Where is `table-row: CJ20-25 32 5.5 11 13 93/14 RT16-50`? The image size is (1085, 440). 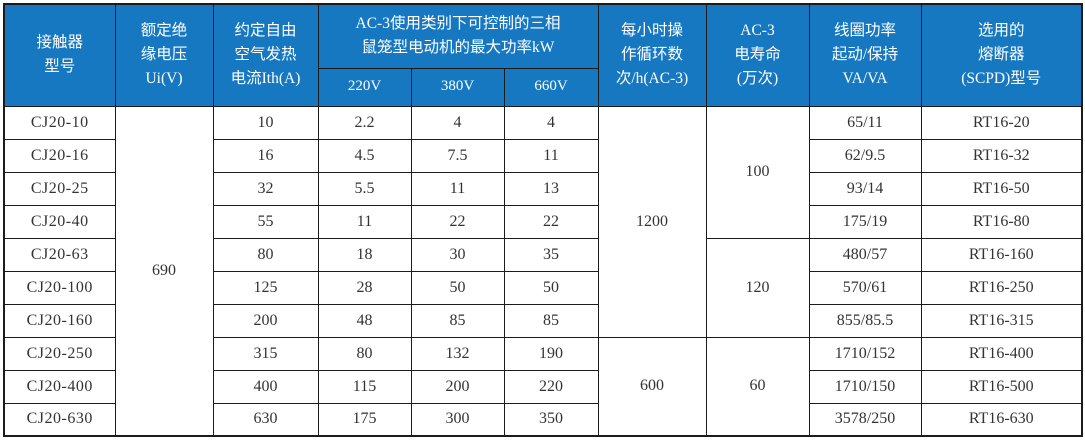 table-row: CJ20-25 32 5.5 11 13 93/14 RT16-50 is located at coordinates (543, 188).